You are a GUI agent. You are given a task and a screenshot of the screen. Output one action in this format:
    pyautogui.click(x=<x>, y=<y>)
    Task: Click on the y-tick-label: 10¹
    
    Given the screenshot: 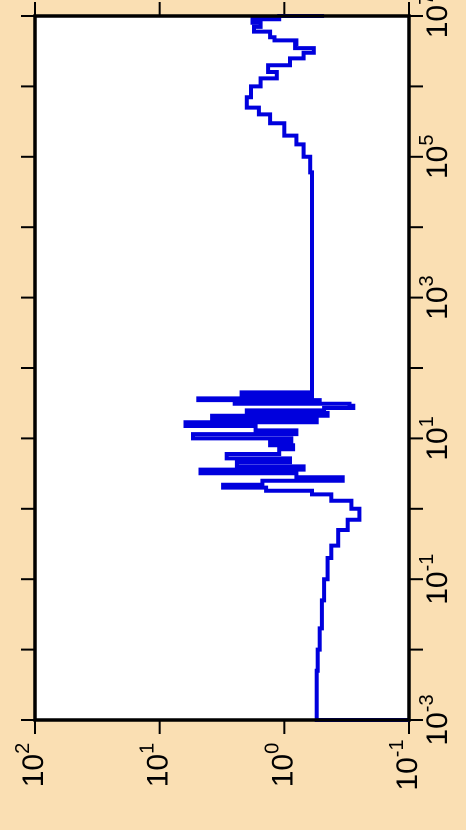 What is the action you would take?
    pyautogui.click(x=156, y=765)
    